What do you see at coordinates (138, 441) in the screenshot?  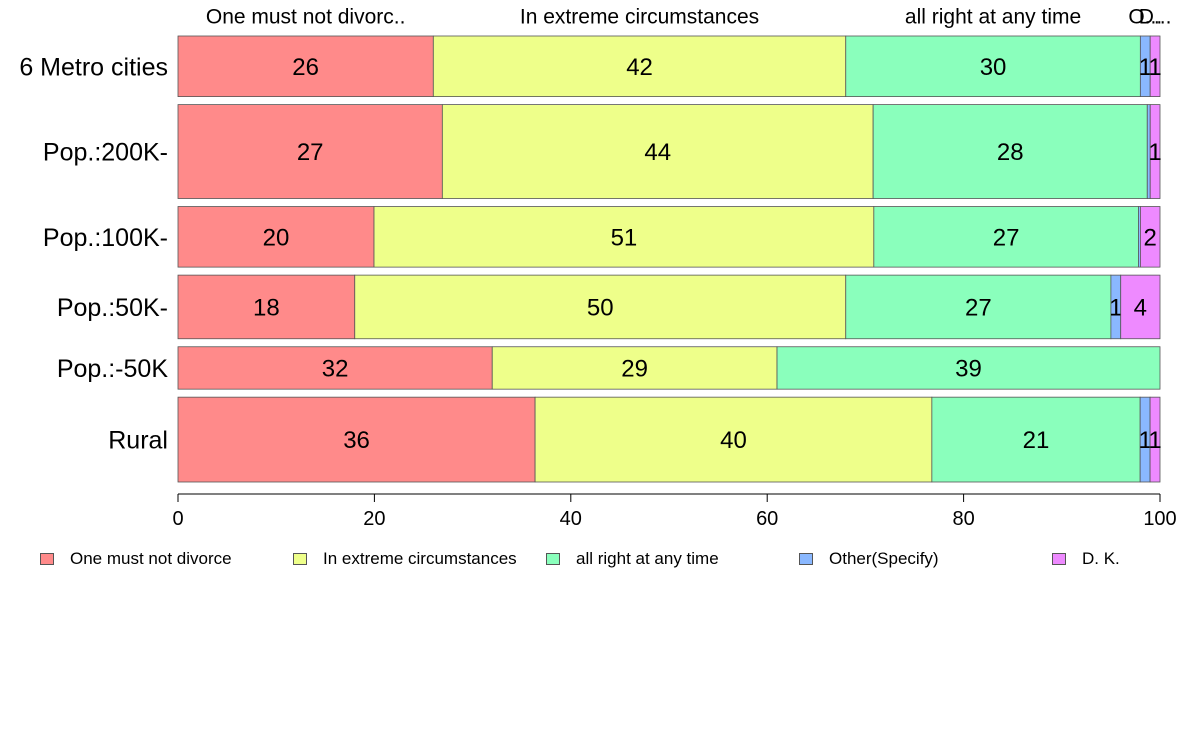 I see `category-label: Rural` at bounding box center [138, 441].